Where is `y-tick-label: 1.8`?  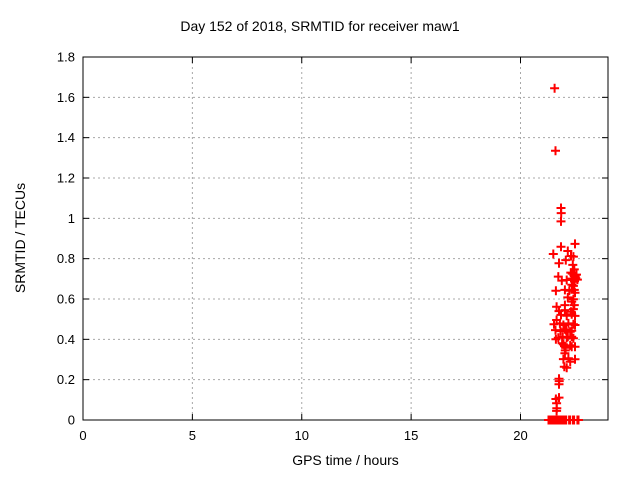
y-tick-label: 1.8 is located at coordinates (66, 57).